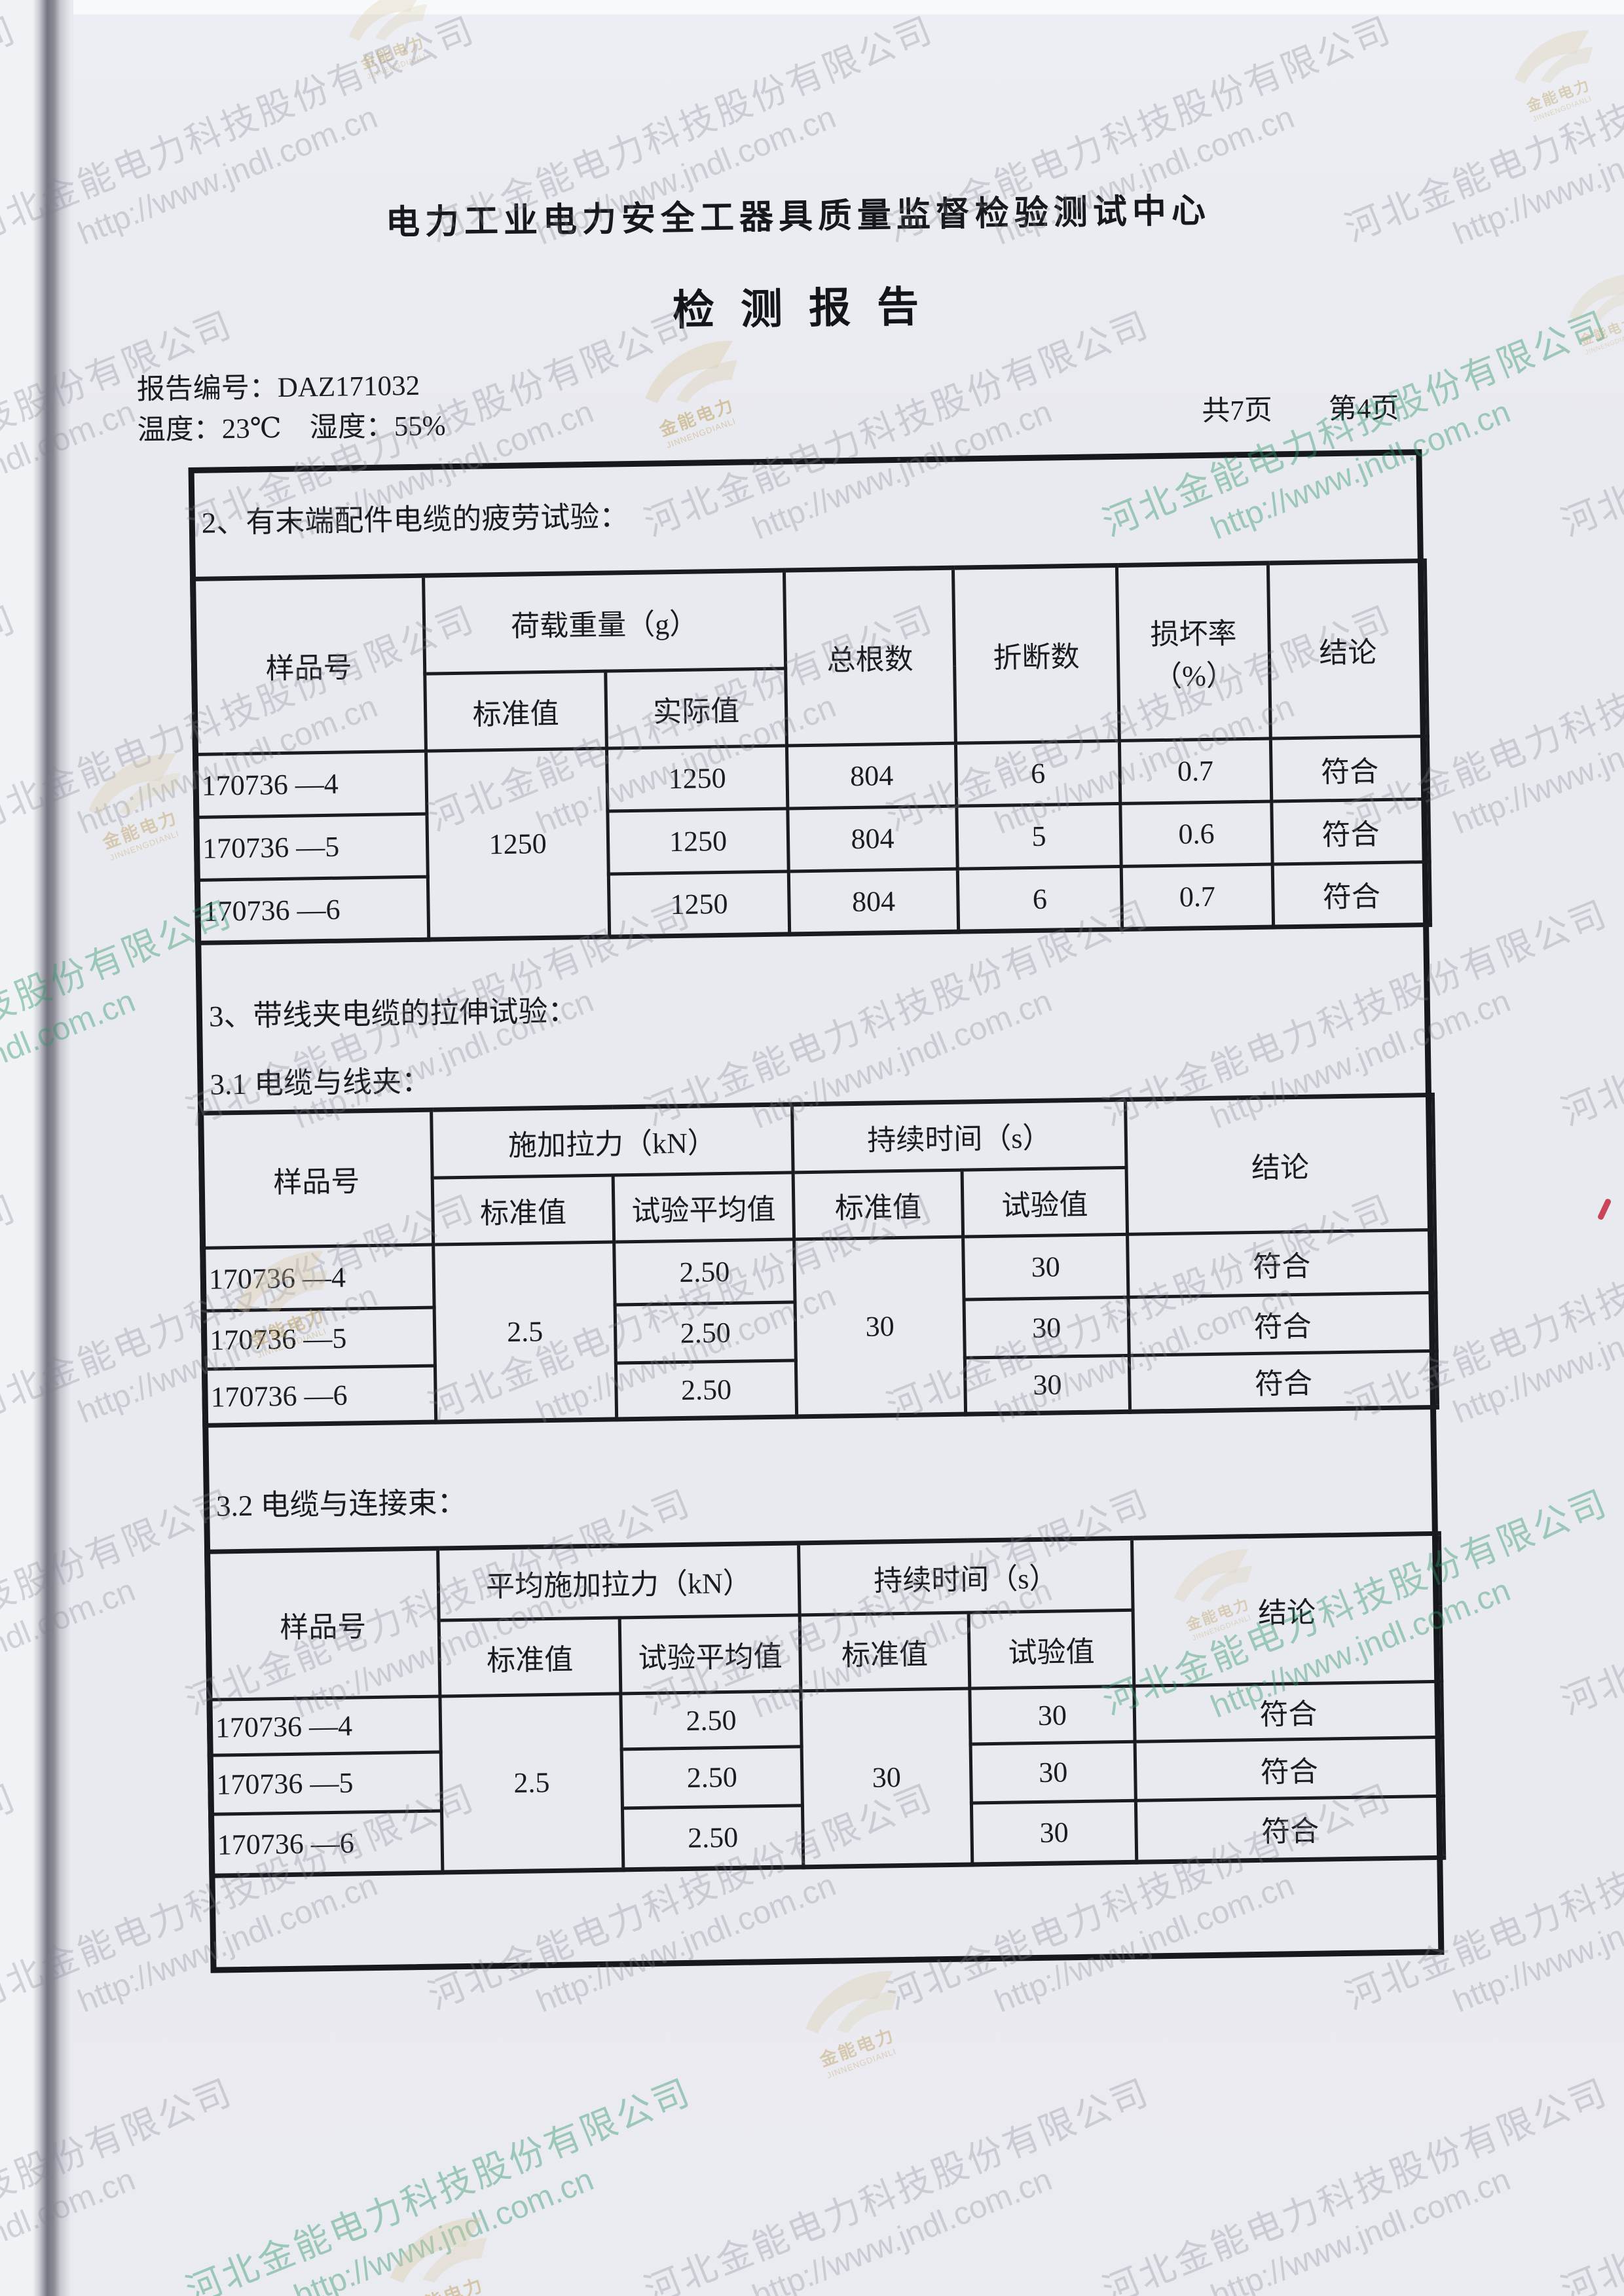 This screenshot has height=2296, width=1624. What do you see at coordinates (1196, 834) in the screenshot?
I see `damage-rate: 0.6` at bounding box center [1196, 834].